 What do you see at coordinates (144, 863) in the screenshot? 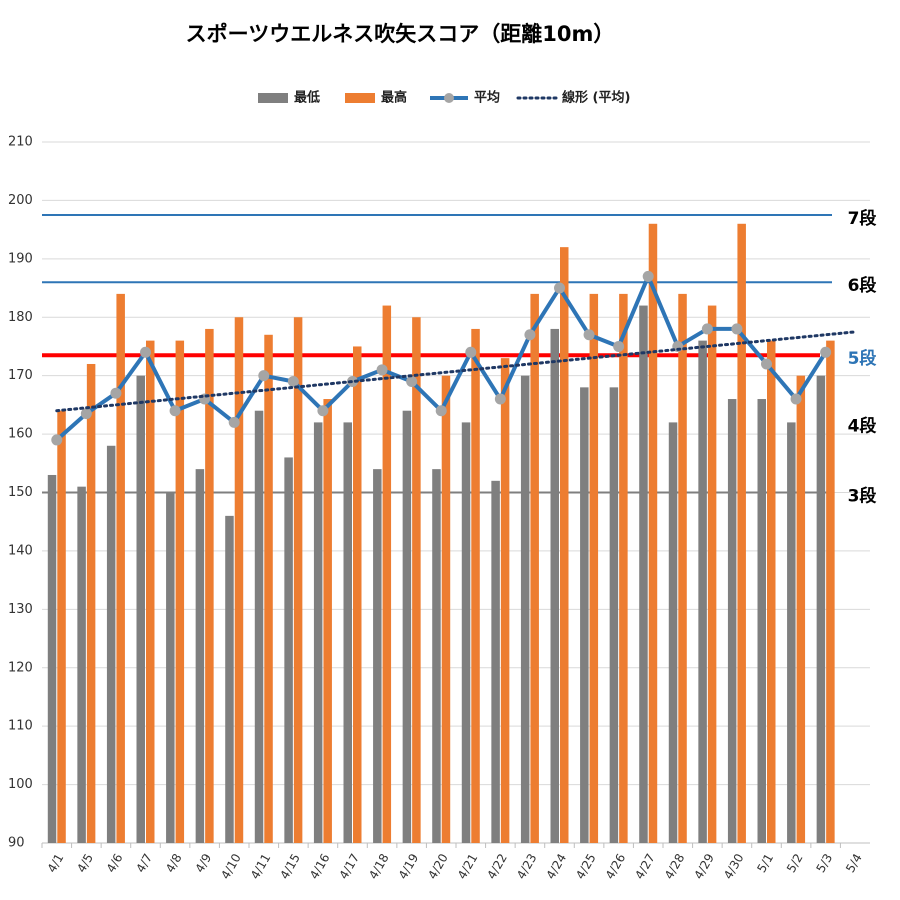
I see `x-tick-label: 4/7` at bounding box center [144, 863].